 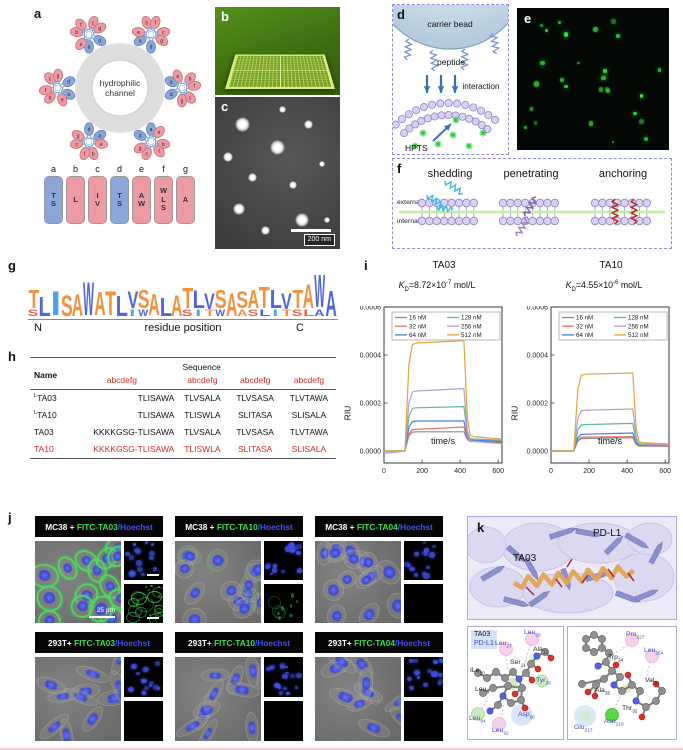 I want to click on petal-letter: f, so click(x=81, y=26).